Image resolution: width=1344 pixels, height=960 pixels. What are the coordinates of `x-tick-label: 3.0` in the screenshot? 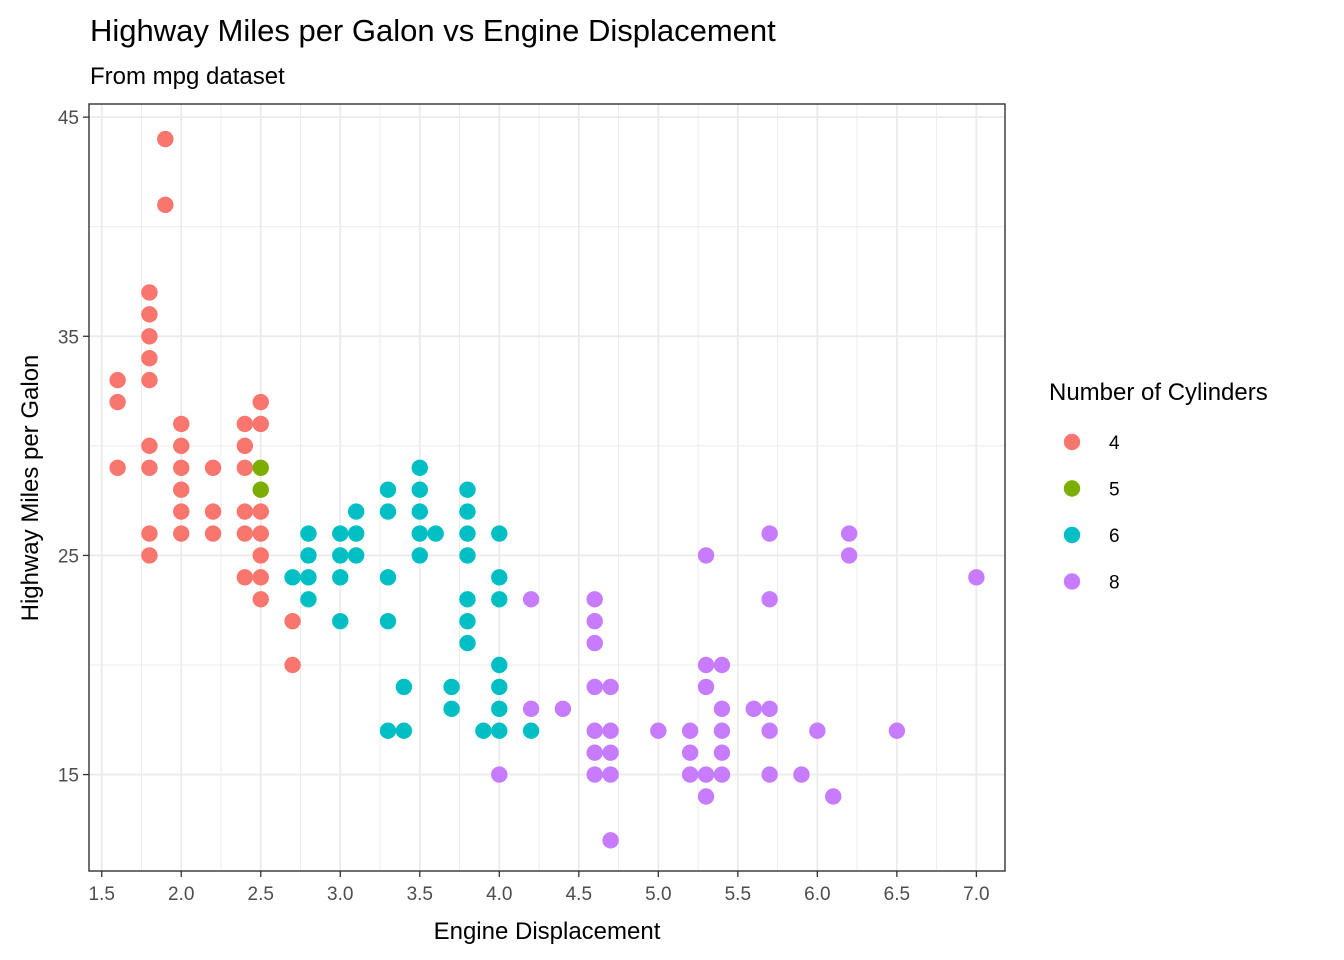 It's located at (340, 894).